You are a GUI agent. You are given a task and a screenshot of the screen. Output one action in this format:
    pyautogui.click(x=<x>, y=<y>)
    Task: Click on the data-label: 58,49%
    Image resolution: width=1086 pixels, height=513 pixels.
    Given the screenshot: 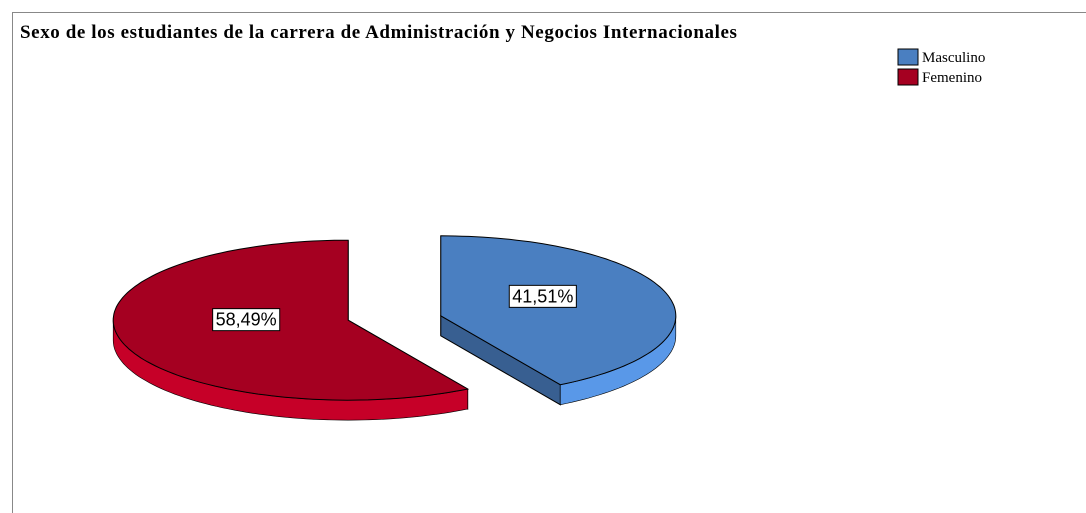 What is the action you would take?
    pyautogui.click(x=246, y=320)
    